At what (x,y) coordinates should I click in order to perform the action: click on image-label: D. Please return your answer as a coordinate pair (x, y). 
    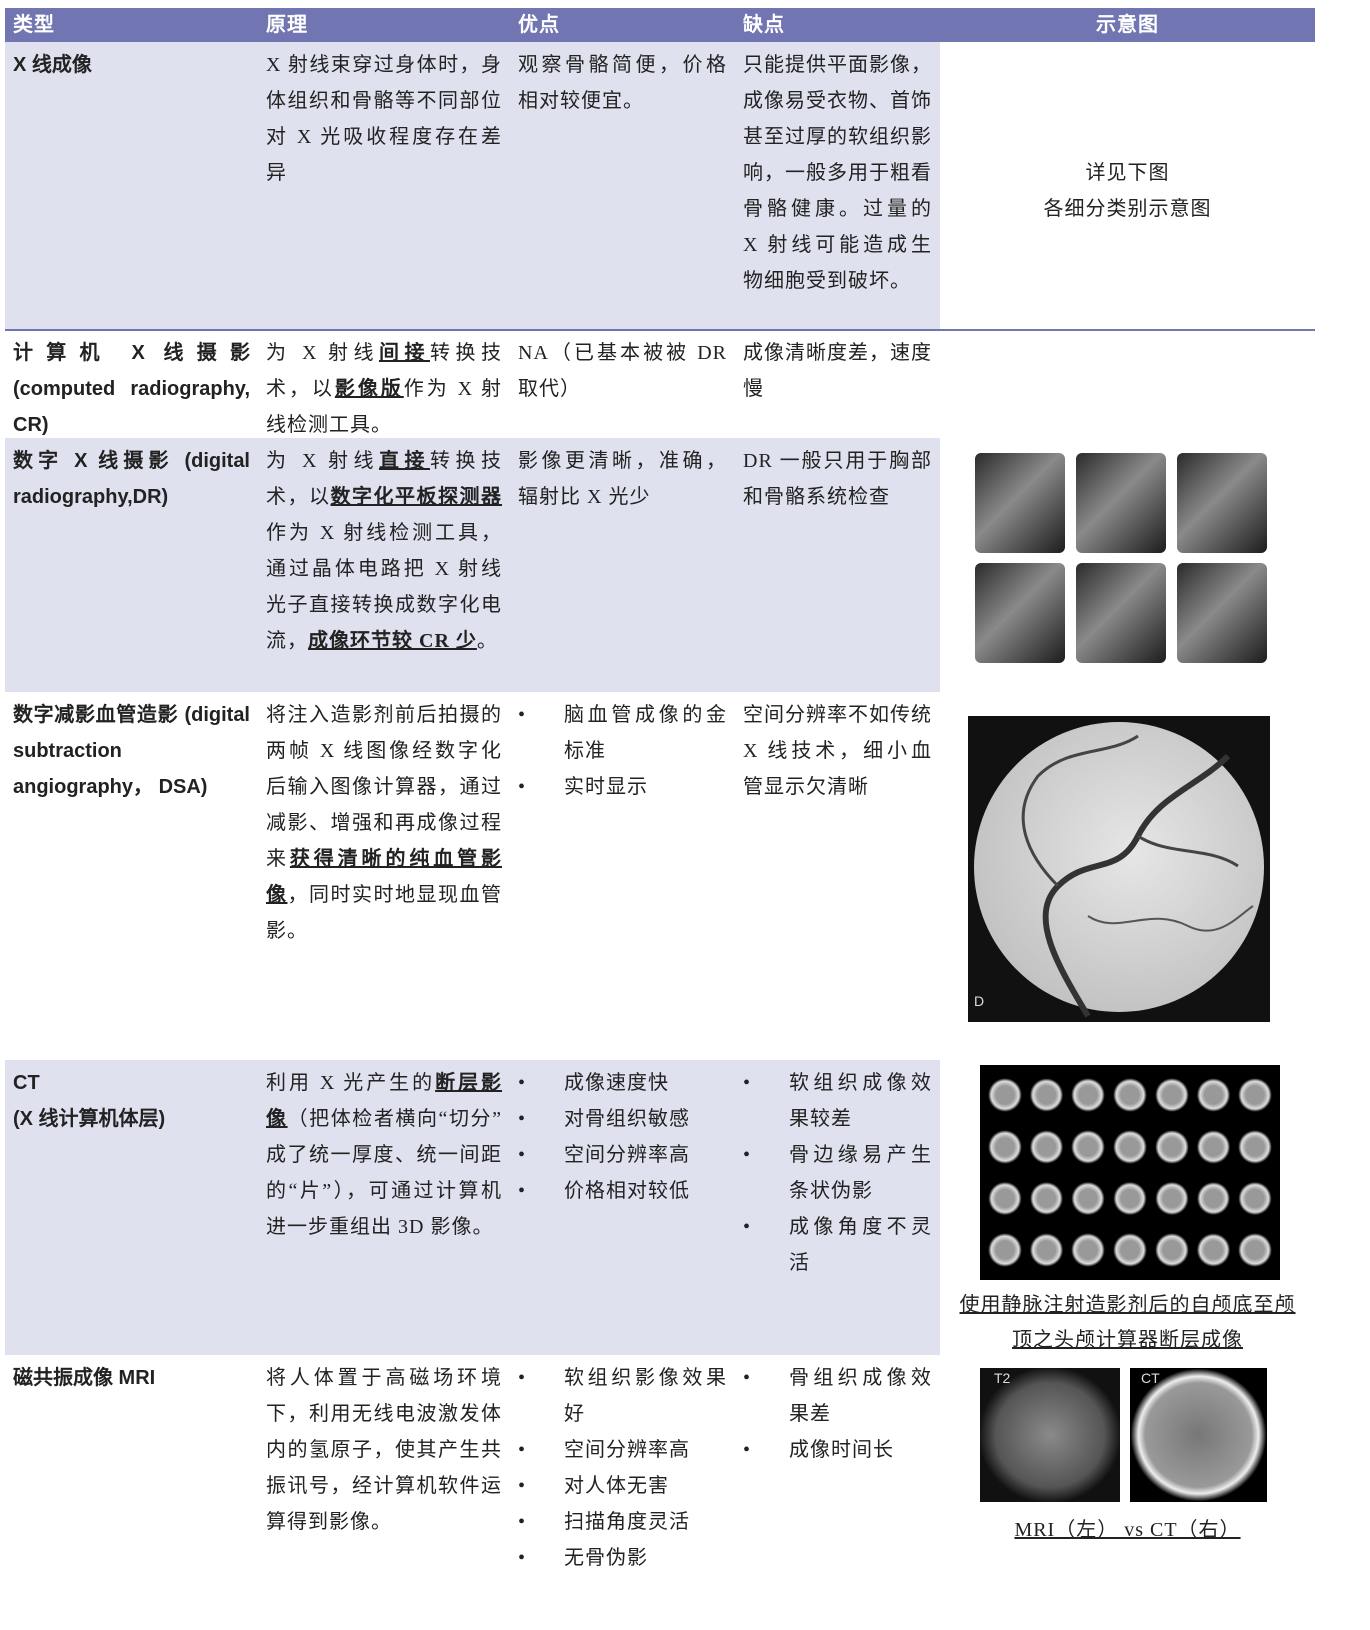
    Looking at the image, I should click on (979, 1001).